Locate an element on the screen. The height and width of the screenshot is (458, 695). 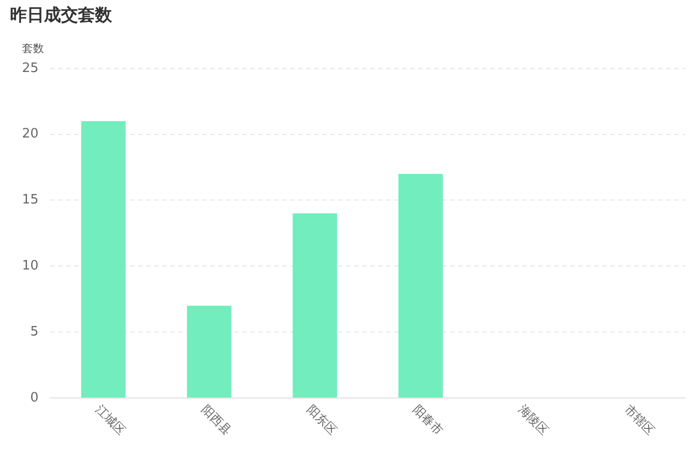
x-tick-label: 阳西县 is located at coordinates (216, 420).